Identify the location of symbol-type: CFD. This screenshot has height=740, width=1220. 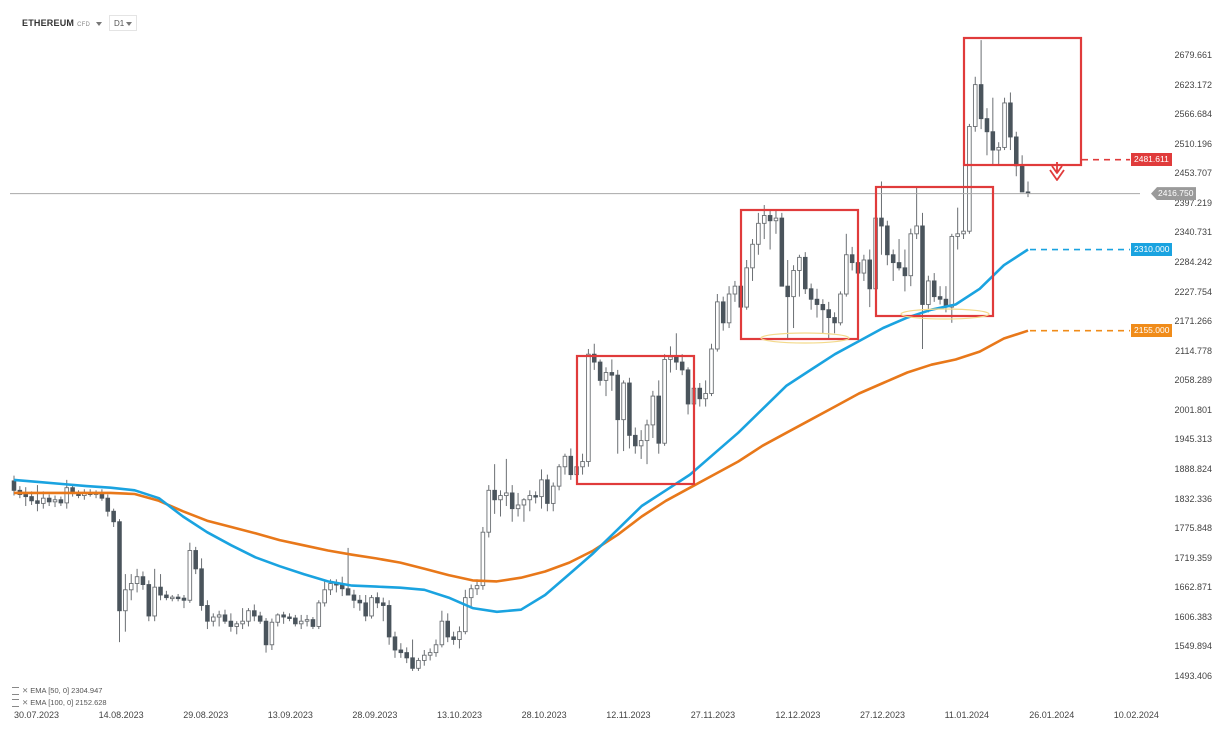
(84, 25).